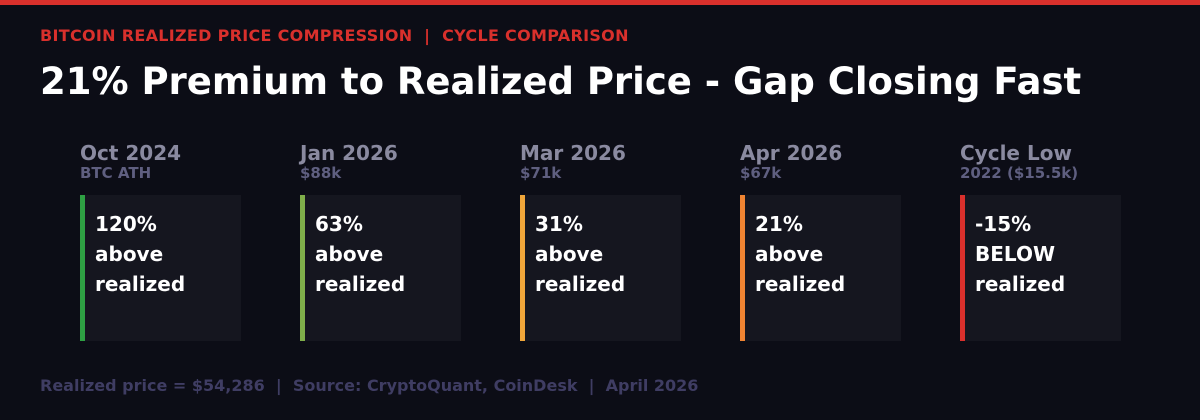  I want to click on premium-value: -15%, so click(1003, 224).